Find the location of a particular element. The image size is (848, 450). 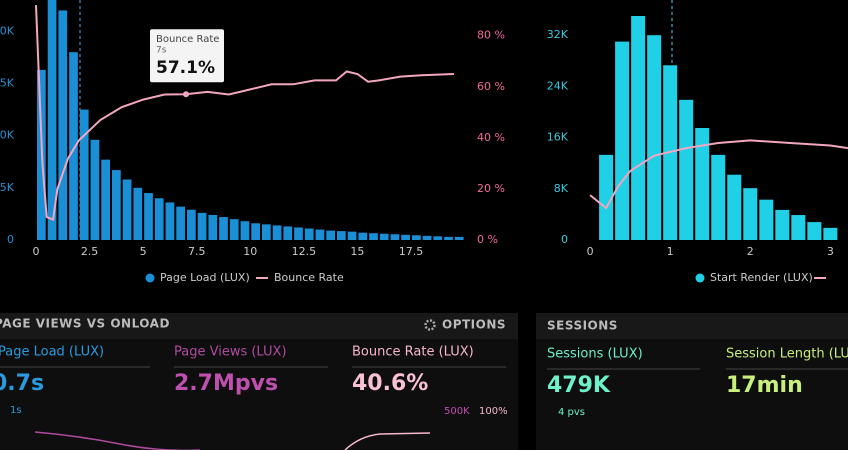

x-tick-label: 2 is located at coordinates (750, 251).